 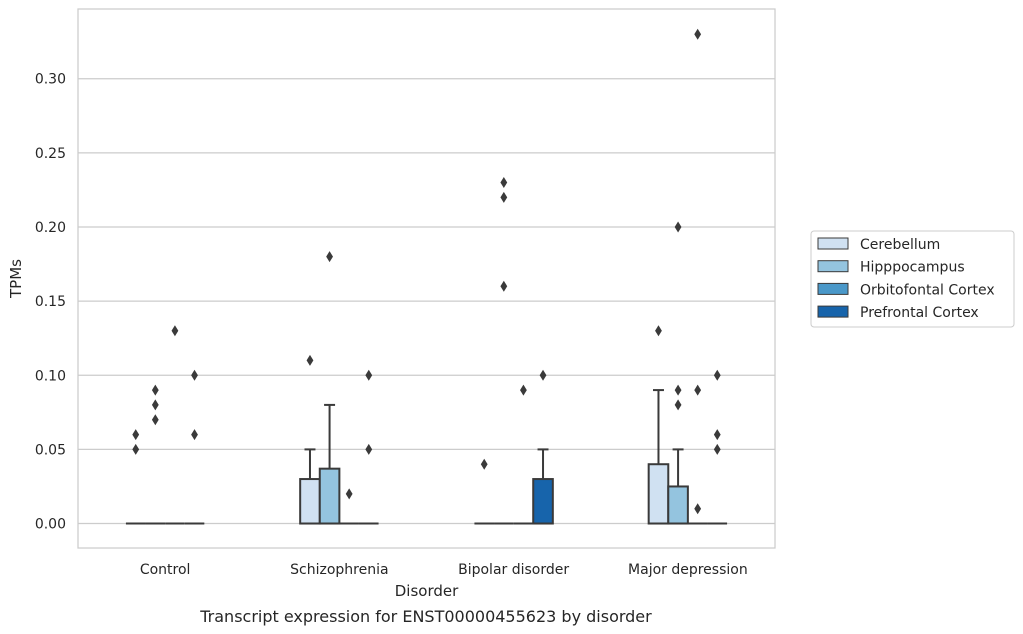 I want to click on box-hipppocampus-bipolar-disorder, so click(x=504, y=350).